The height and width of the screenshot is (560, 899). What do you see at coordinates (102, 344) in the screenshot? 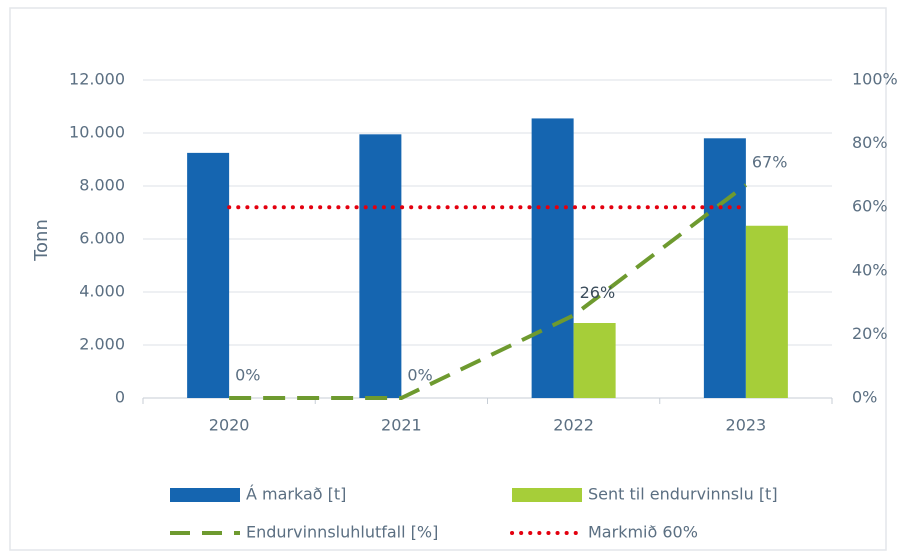
I see `y-tick-label: 2.000` at bounding box center [102, 344].